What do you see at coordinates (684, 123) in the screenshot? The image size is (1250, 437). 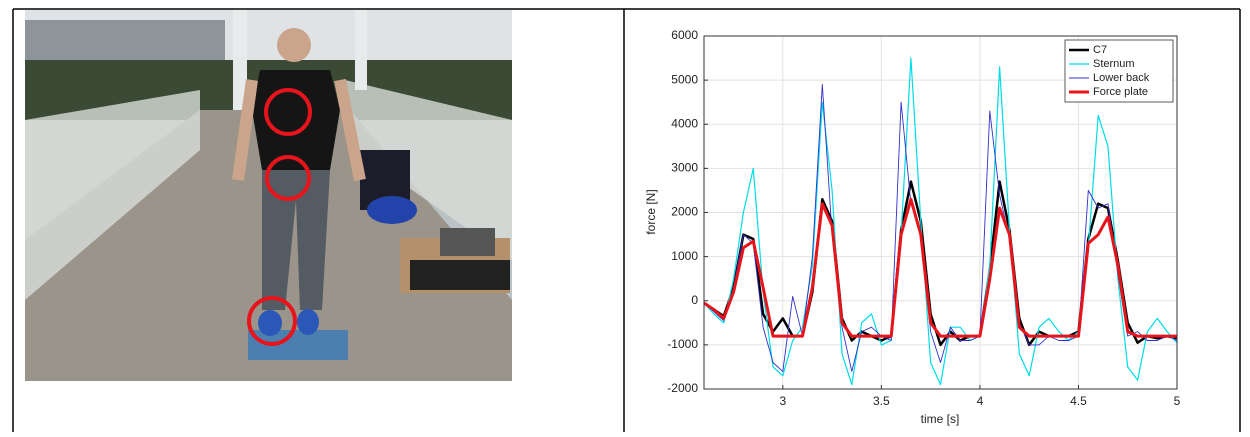 I see `y-tick-label: 4000` at bounding box center [684, 123].